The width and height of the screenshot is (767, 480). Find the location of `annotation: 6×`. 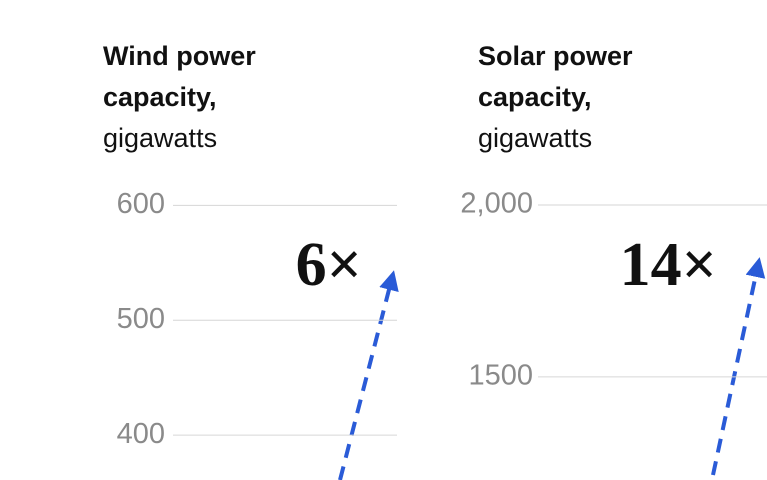

annotation: 6× is located at coordinates (329, 265).